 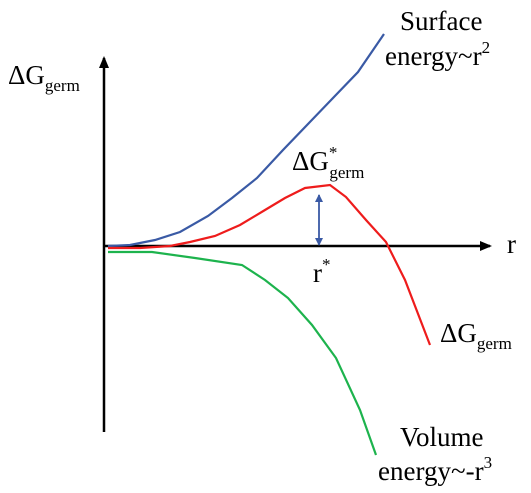 I want to click on critical-radius-label: r*, so click(x=322, y=271).